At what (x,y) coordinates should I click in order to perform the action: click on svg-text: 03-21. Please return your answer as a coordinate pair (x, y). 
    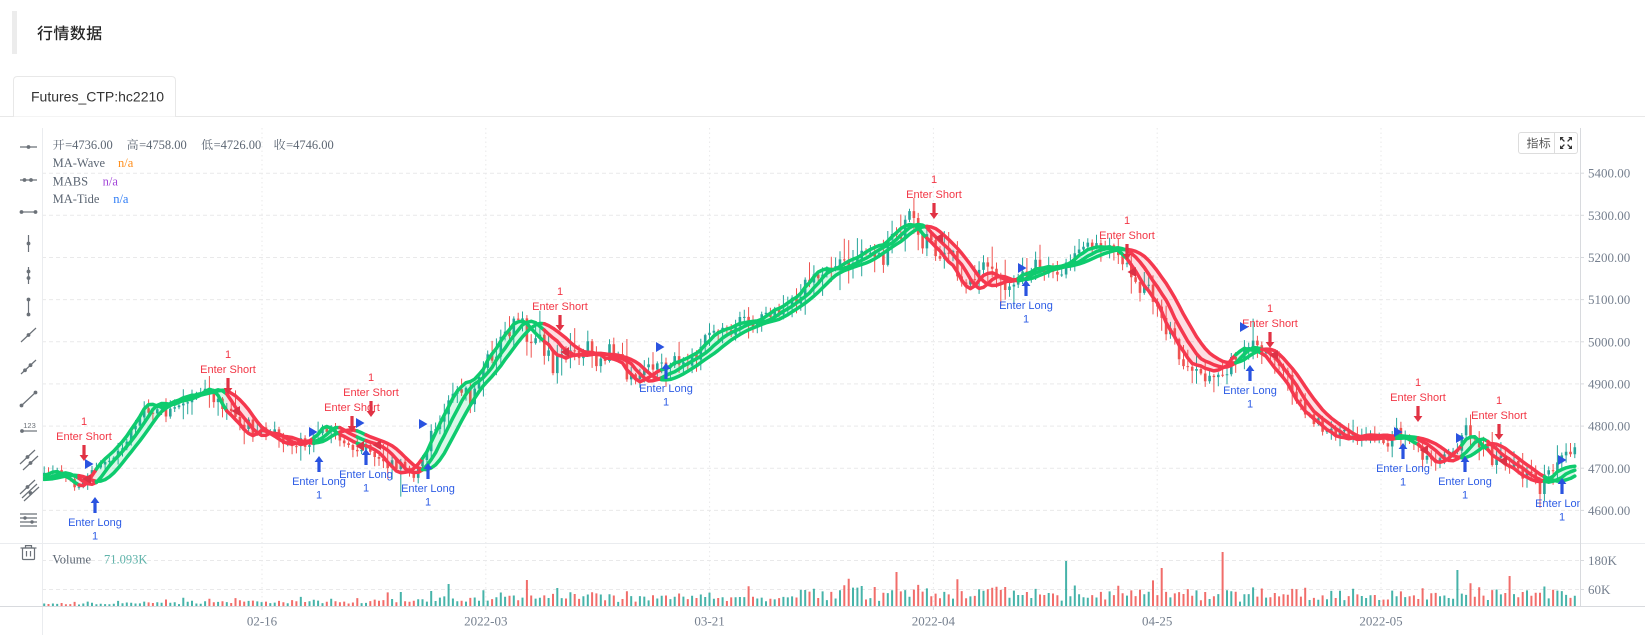
    Looking at the image, I should click on (709, 621).